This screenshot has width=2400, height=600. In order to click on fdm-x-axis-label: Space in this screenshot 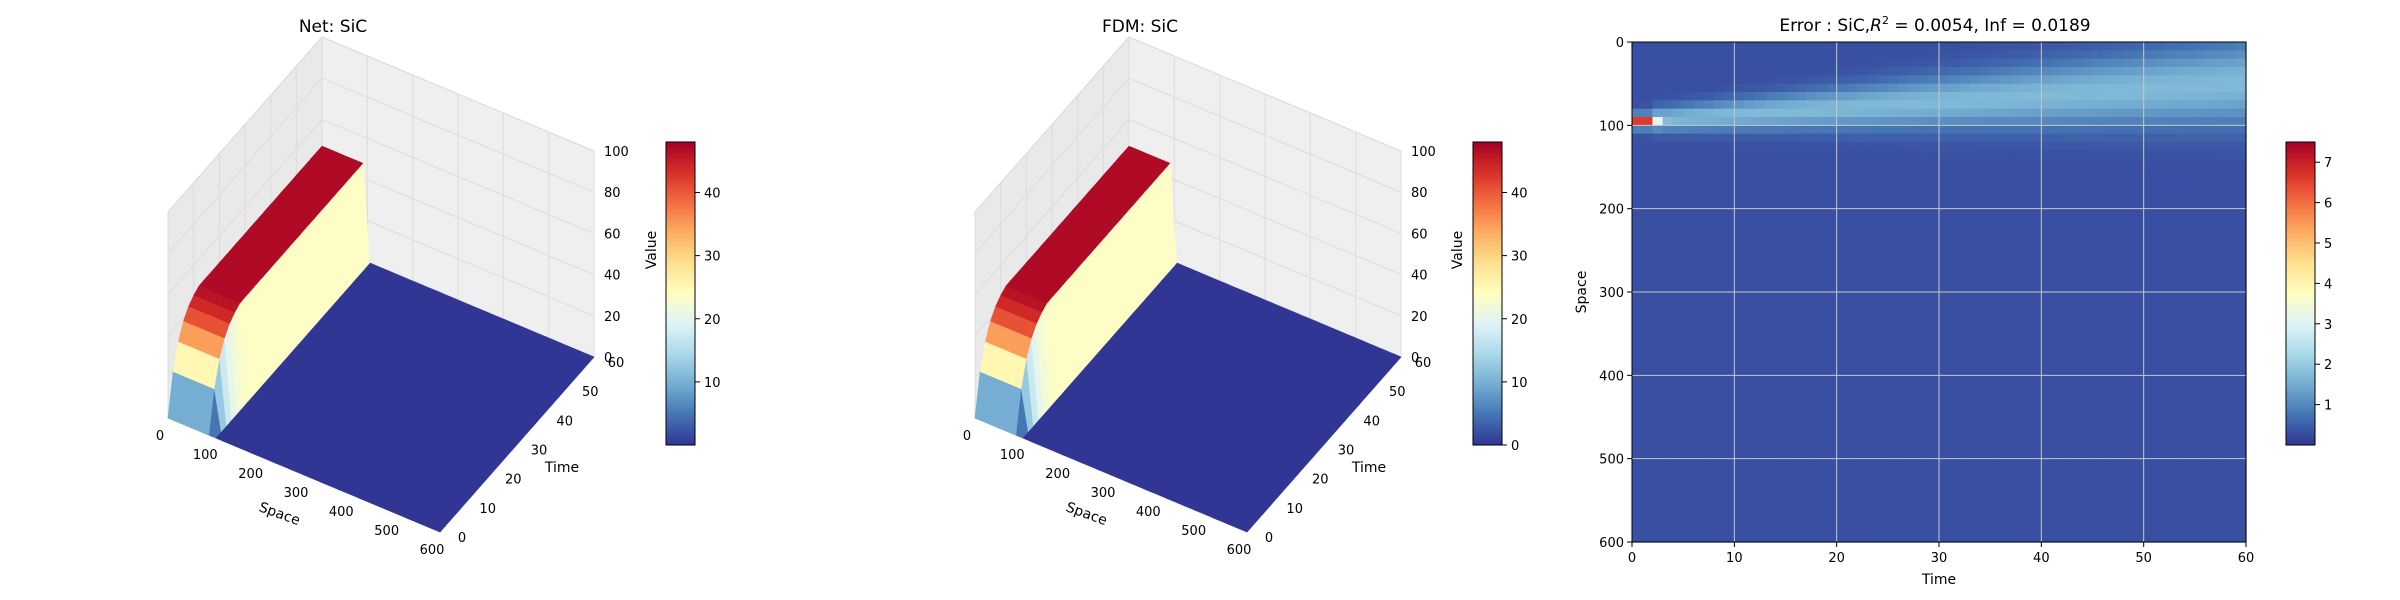, I will do `click(1087, 514)`.